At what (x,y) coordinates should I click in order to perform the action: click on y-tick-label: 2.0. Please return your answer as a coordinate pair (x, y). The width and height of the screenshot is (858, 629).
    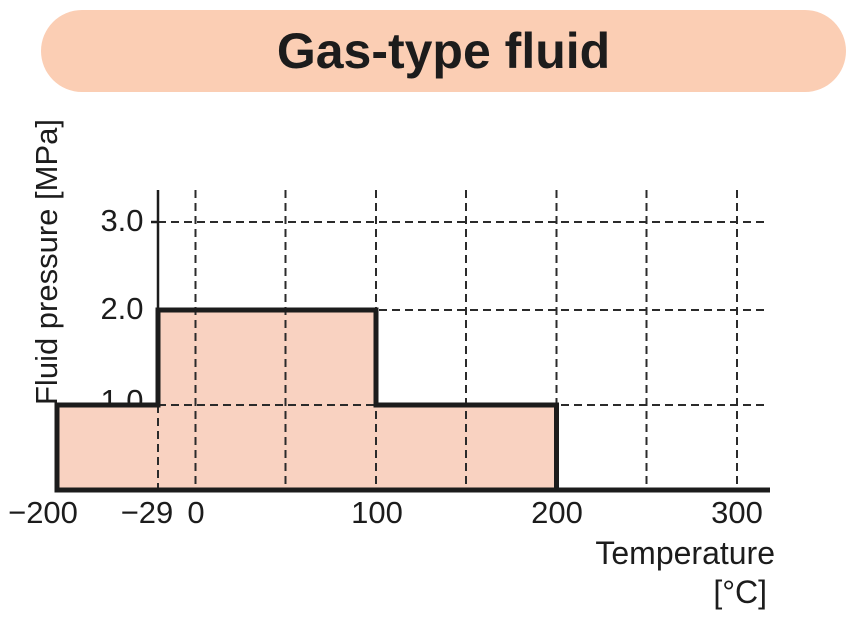
    Looking at the image, I should click on (122, 308).